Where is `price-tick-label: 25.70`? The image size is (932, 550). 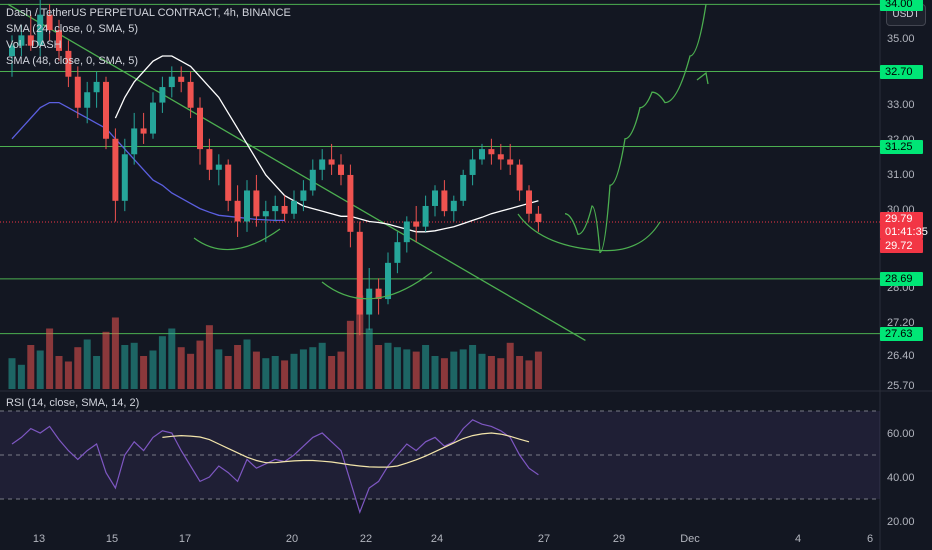
price-tick-label: 25.70 is located at coordinates (901, 386).